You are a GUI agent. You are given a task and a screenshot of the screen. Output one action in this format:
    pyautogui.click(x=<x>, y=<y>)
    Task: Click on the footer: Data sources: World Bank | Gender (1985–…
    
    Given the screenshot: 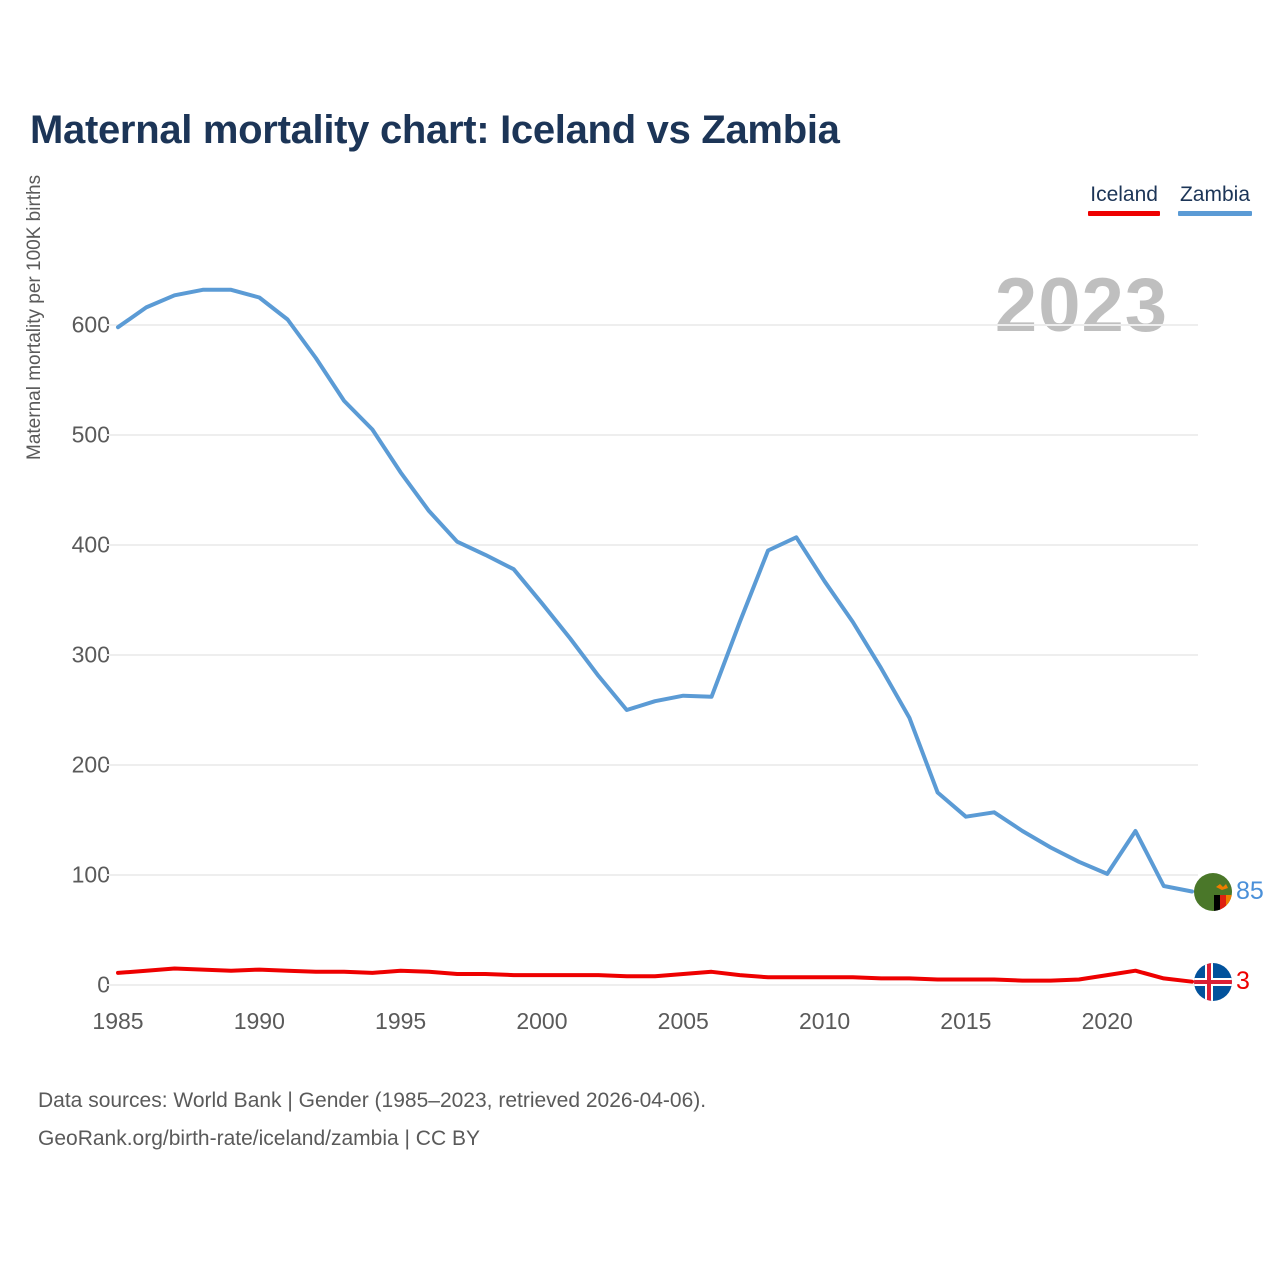 What is the action you would take?
    pyautogui.click(x=372, y=1120)
    